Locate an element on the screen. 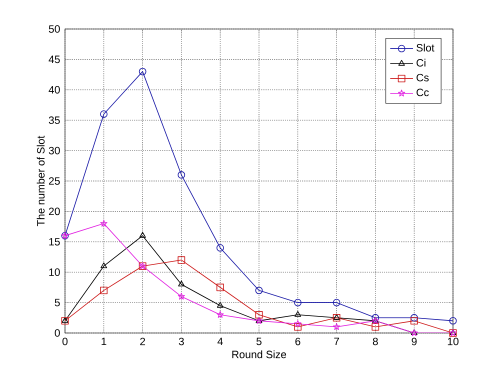  y-tick-label: 40 is located at coordinates (54, 90).